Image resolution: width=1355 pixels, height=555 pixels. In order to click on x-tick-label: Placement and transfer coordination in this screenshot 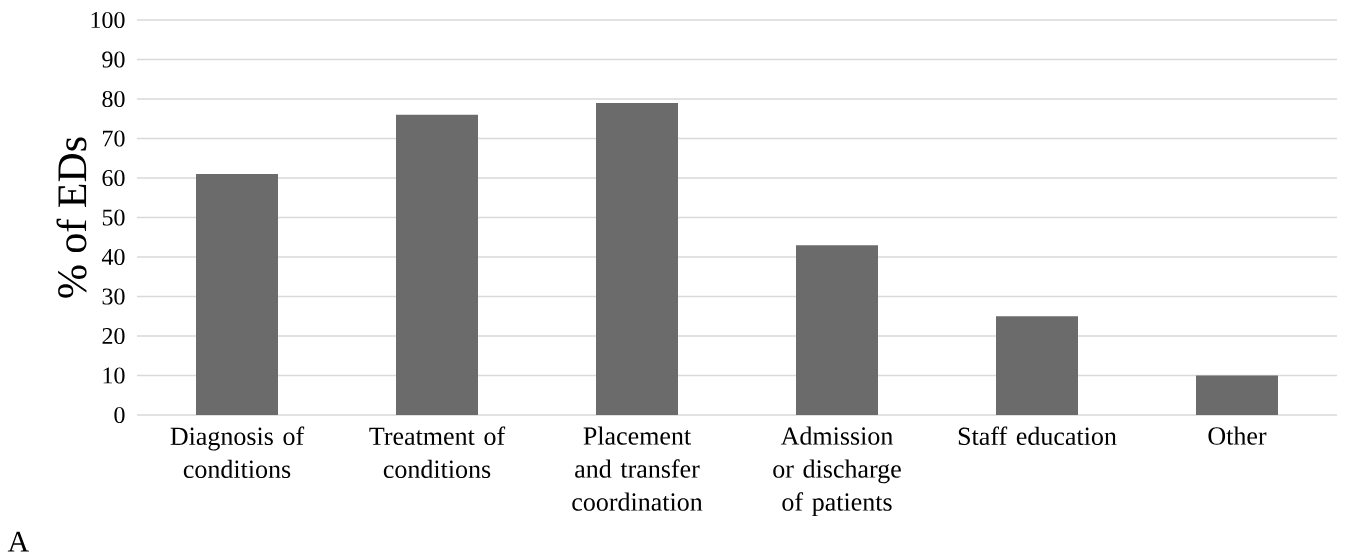, I will do `click(637, 468)`.